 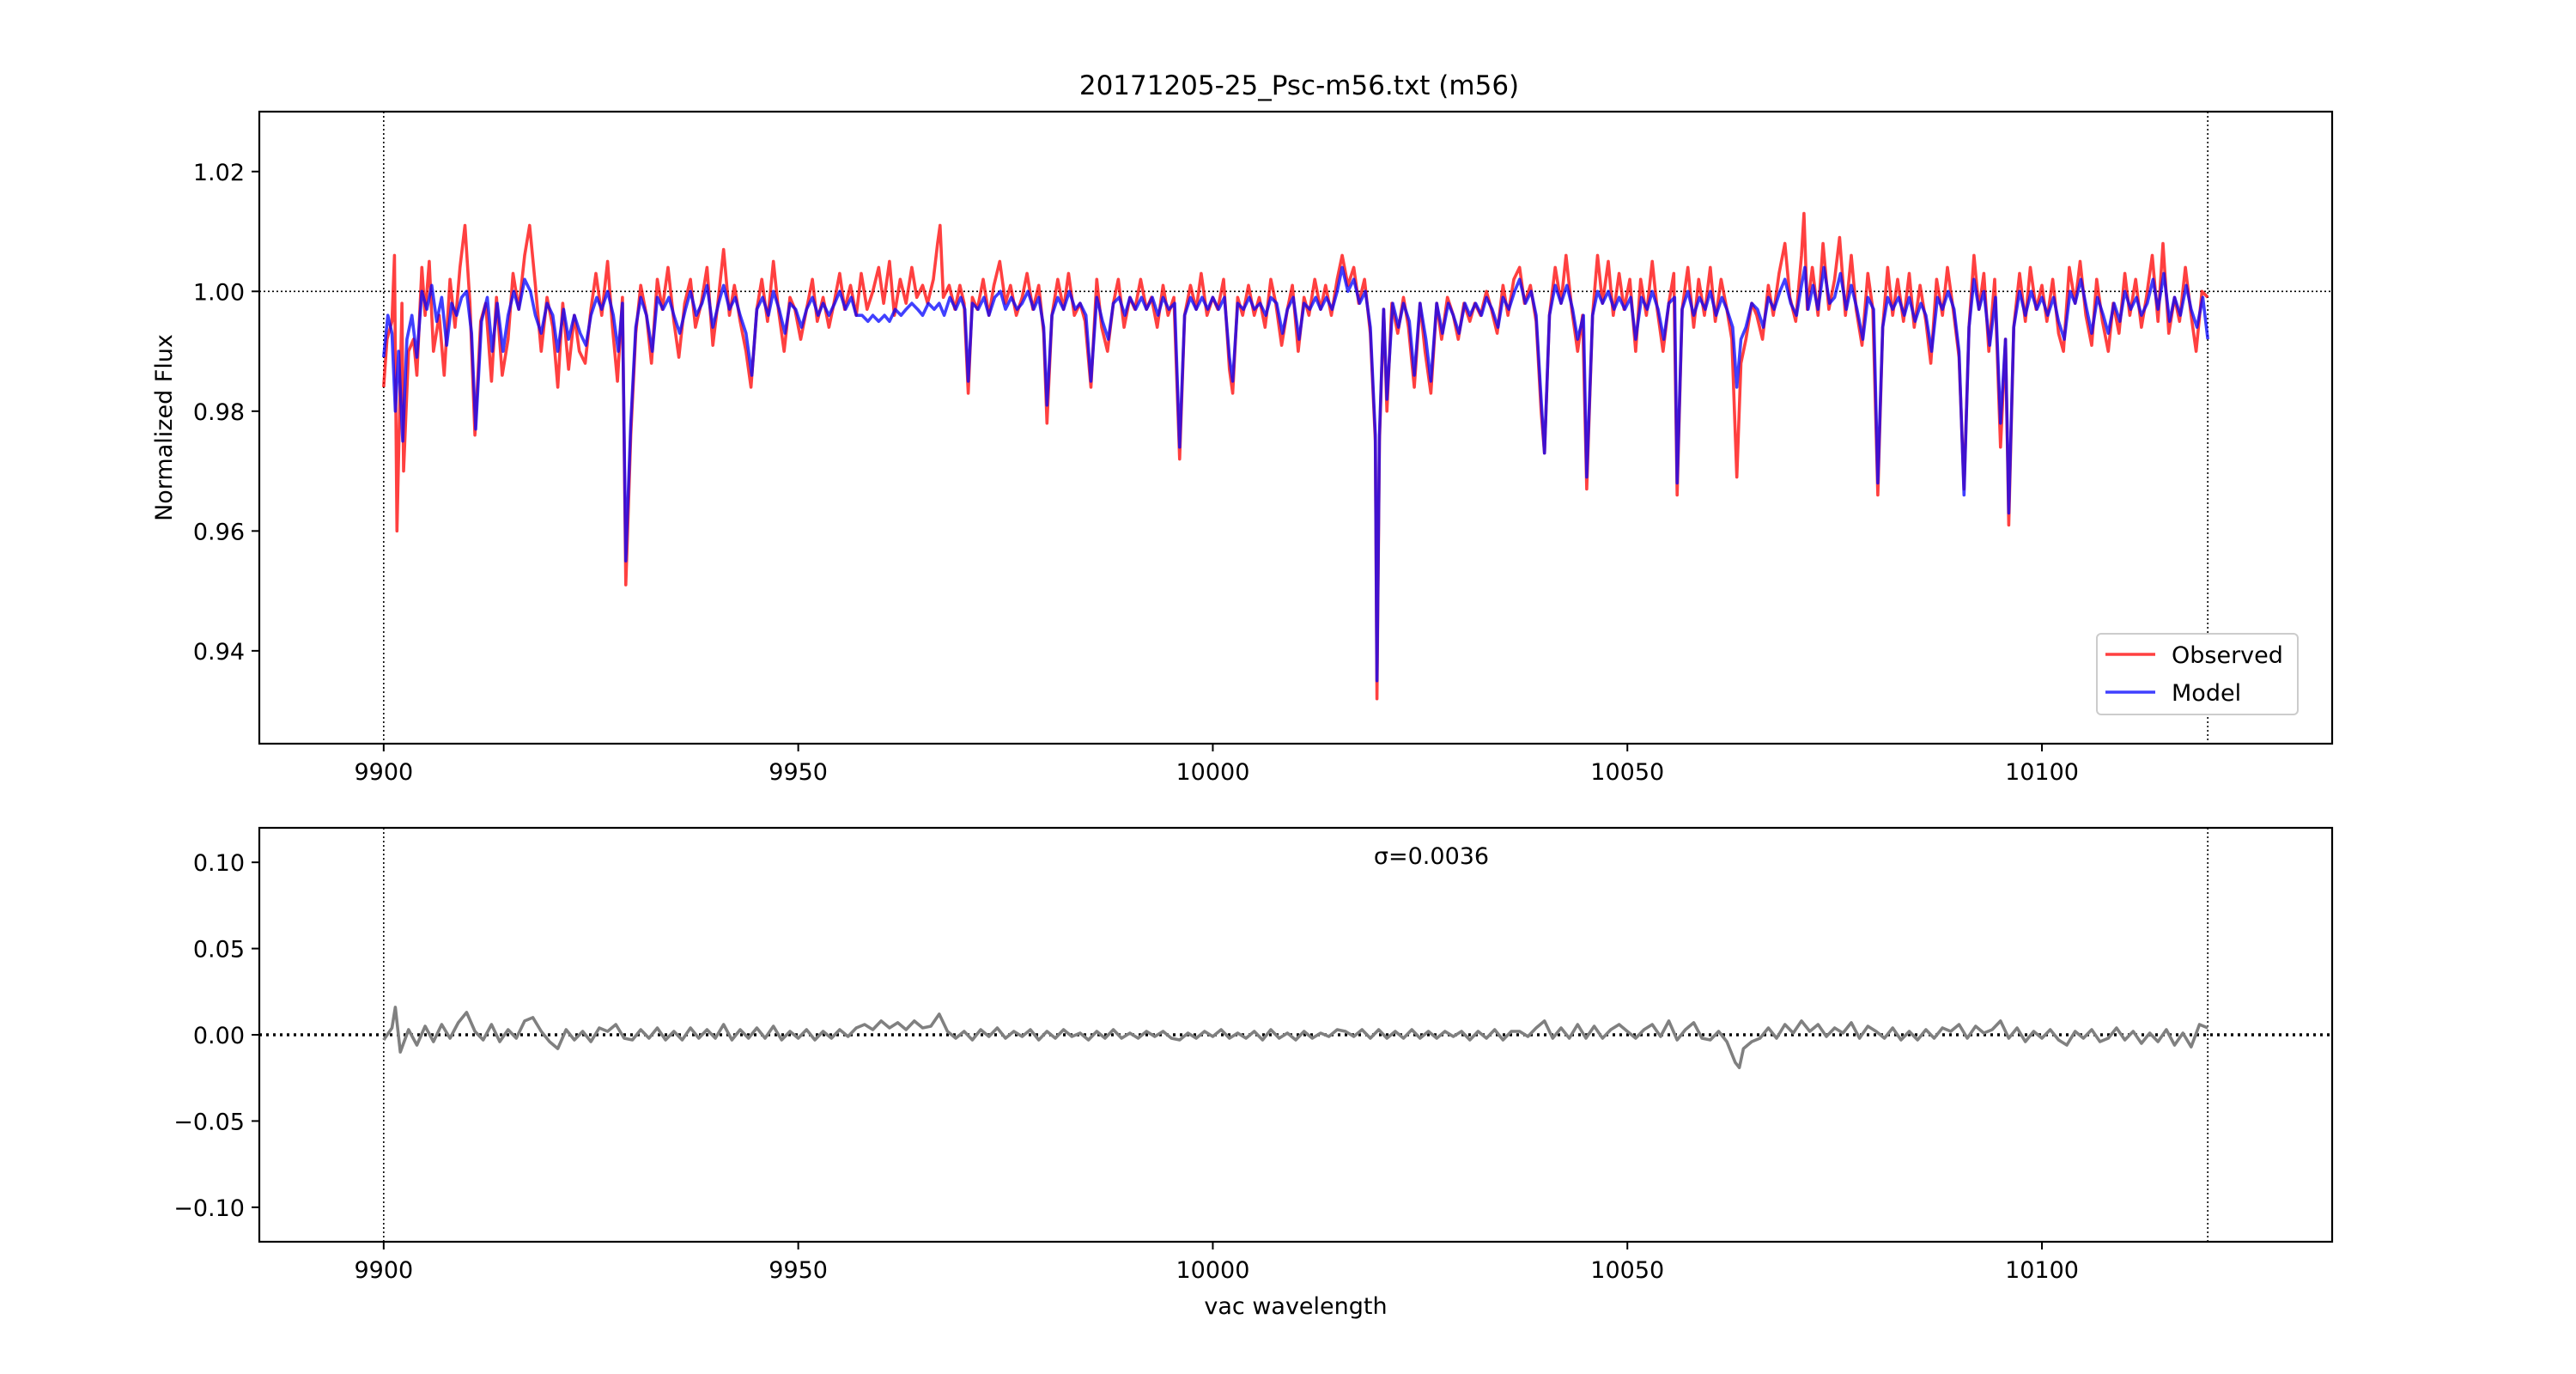 What do you see at coordinates (383, 1270) in the screenshot?
I see `residual-x-tick-label: 9900` at bounding box center [383, 1270].